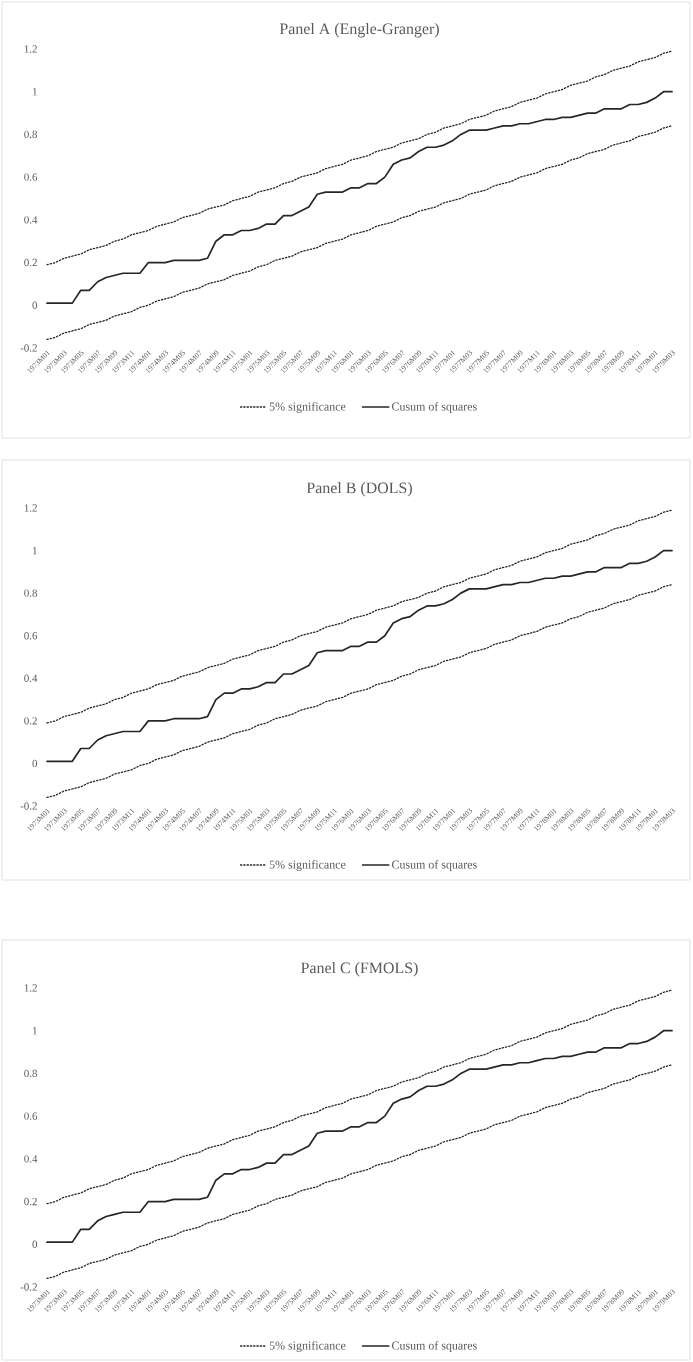  Describe the element at coordinates (359, 969) in the screenshot. I see `chart-title: Panel C (FMOLS)` at that location.